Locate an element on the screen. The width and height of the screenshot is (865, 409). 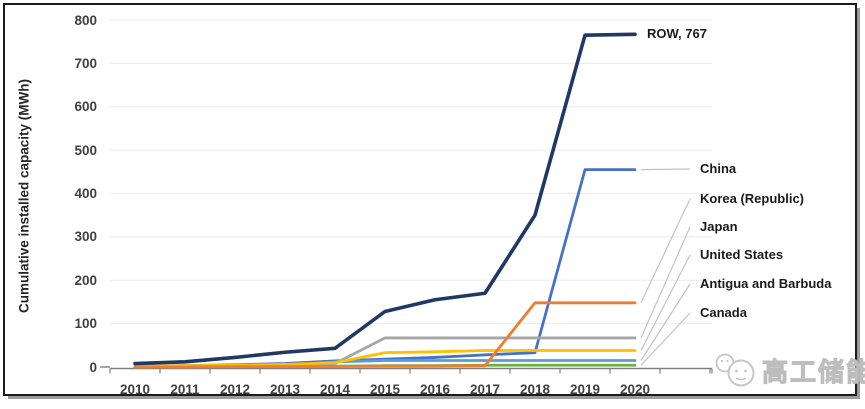
y-tick-label: 500 is located at coordinates (85, 150).